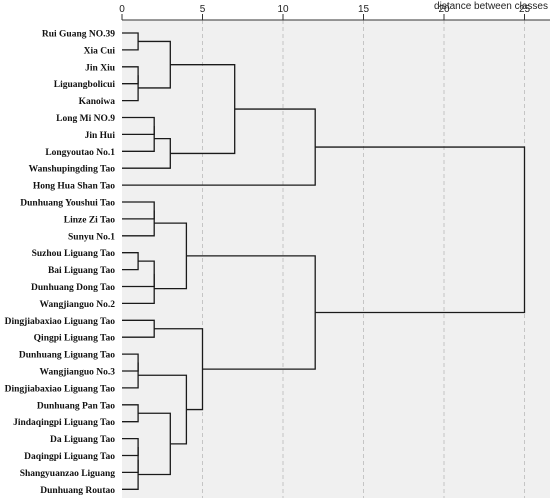 The width and height of the screenshot is (550, 498). I want to click on leaf-label: Da Liguang Tao, so click(82, 440).